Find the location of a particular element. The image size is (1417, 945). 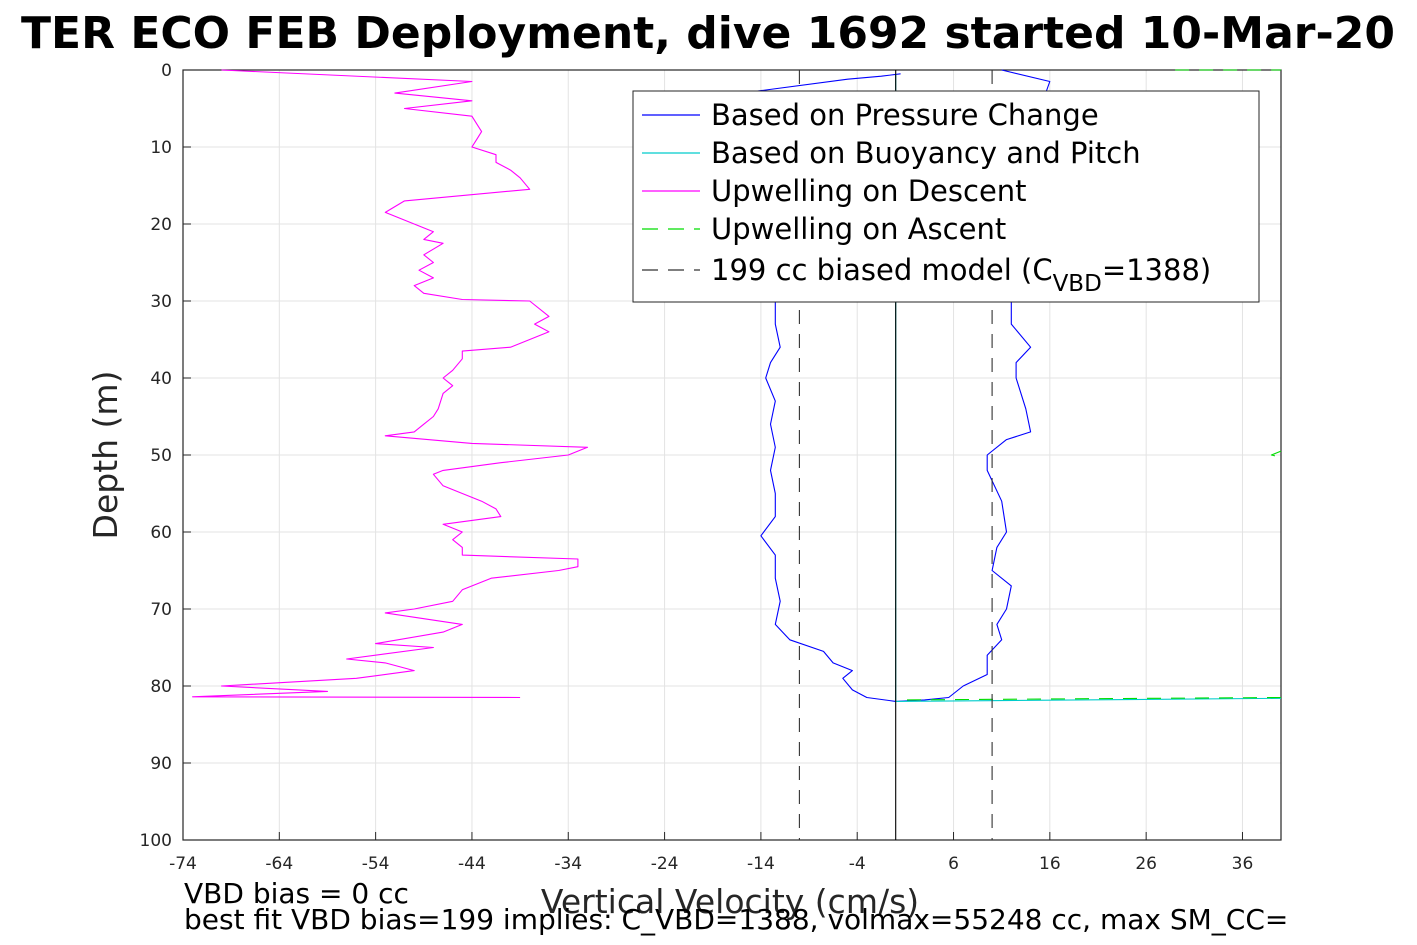

legend-label-upwelling-descent: Upwelling on Descent is located at coordinates (869, 191).